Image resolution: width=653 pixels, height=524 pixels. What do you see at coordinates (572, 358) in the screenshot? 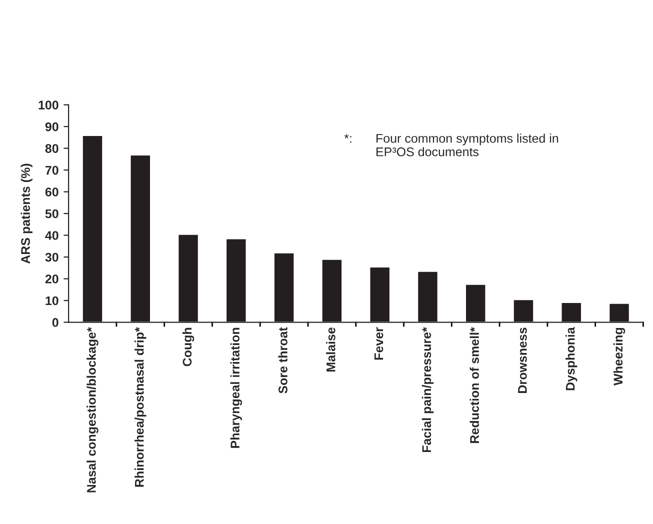
I see `x-tick-label: Dysphonia` at bounding box center [572, 358].